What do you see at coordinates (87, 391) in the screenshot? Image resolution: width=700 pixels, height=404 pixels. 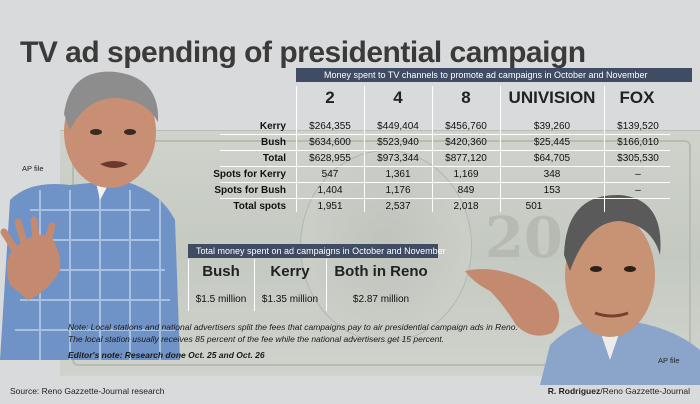 I see `source-line: Source: Reno Gazzette-Journal research` at bounding box center [87, 391].